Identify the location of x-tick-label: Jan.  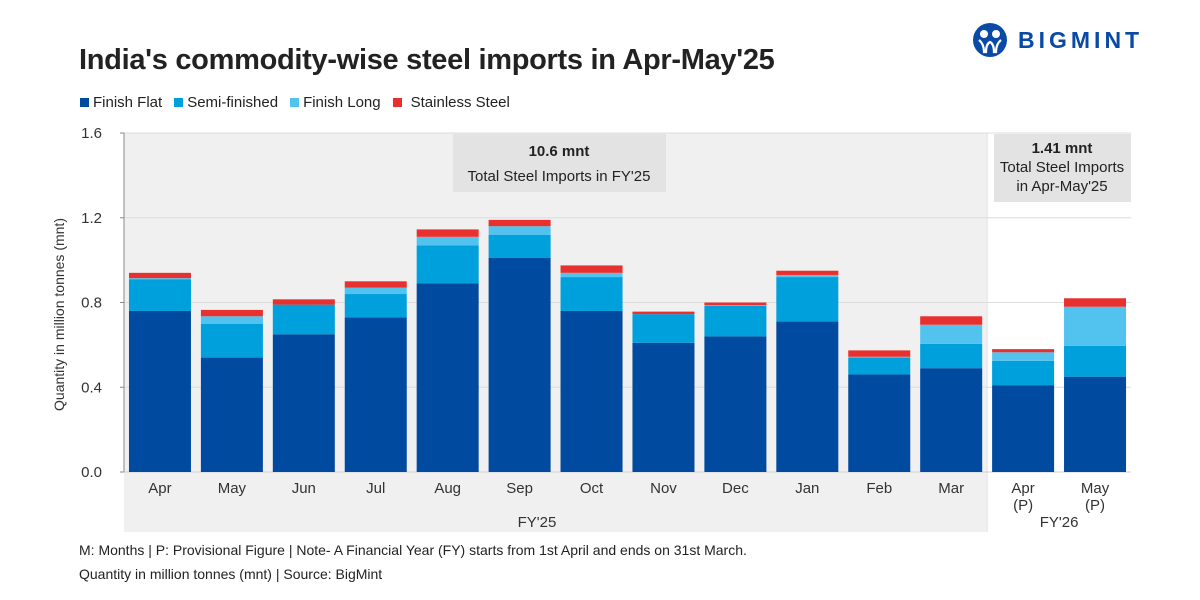
(807, 488).